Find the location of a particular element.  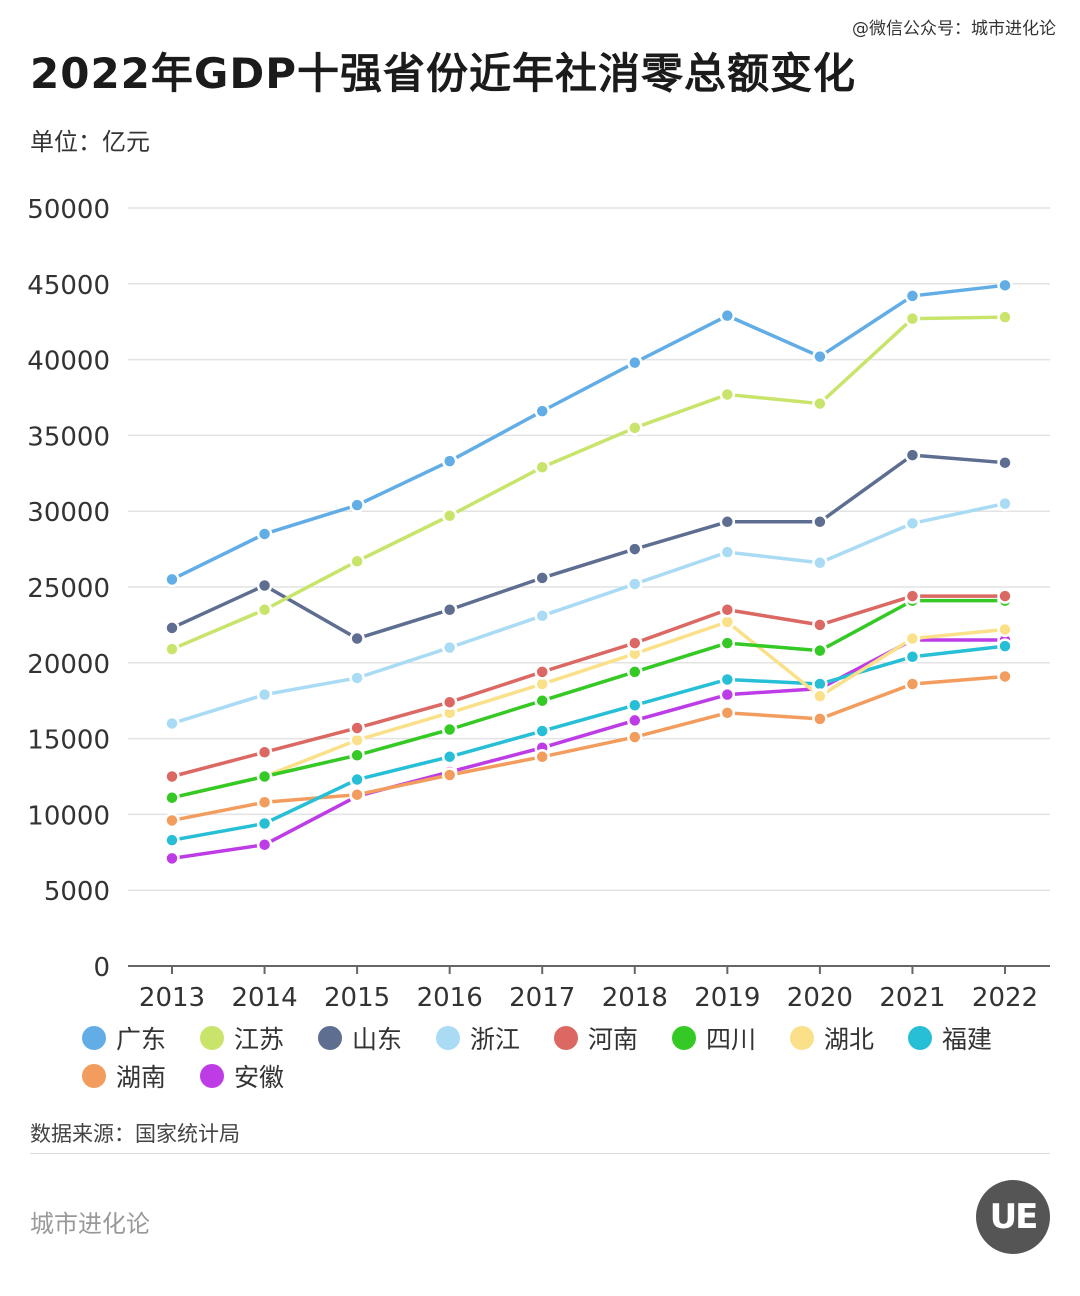

legend-item: 福建 is located at coordinates (967, 1038).